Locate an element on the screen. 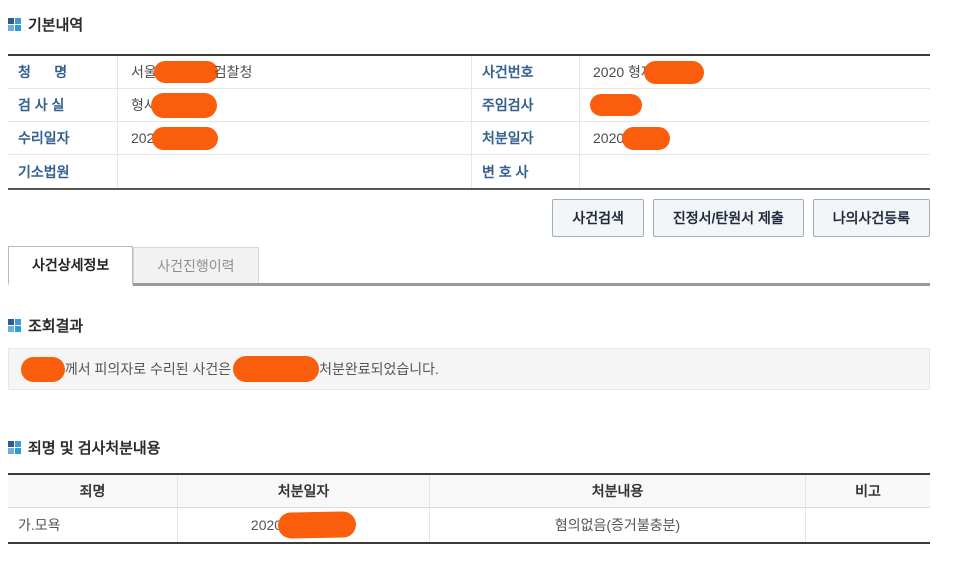 The width and height of the screenshot is (958, 574). disposition-date-value: 2020 is located at coordinates (755, 138).